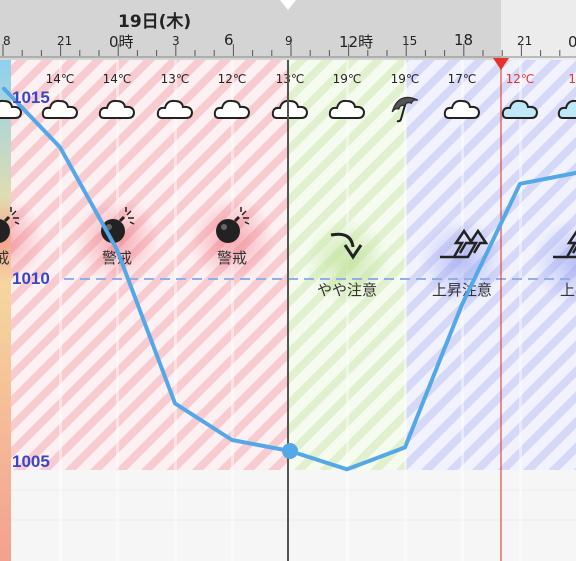 Image resolution: width=576 pixels, height=561 pixels. Describe the element at coordinates (572, 79) in the screenshot. I see `temperature-label: 10` at that location.